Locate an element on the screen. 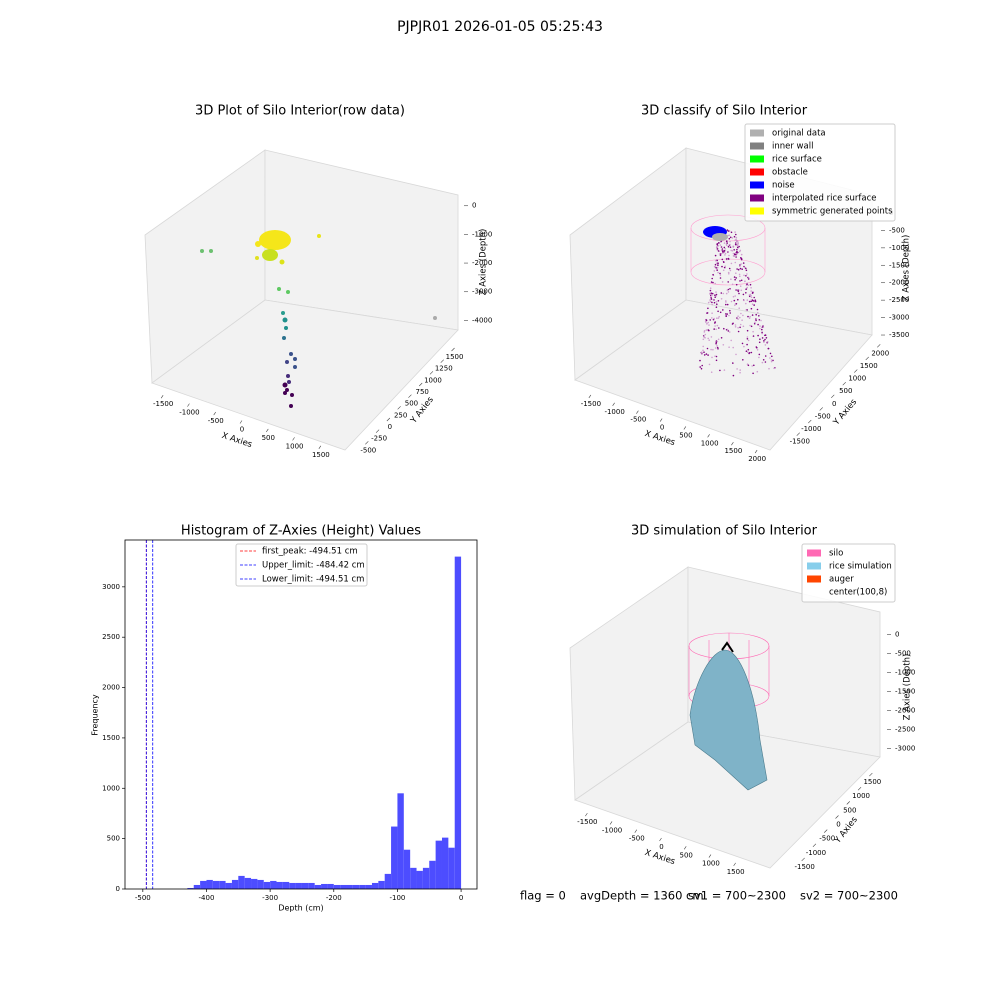 The image size is (1000, 1000). legend-label: center(100,8) is located at coordinates (858, 593).